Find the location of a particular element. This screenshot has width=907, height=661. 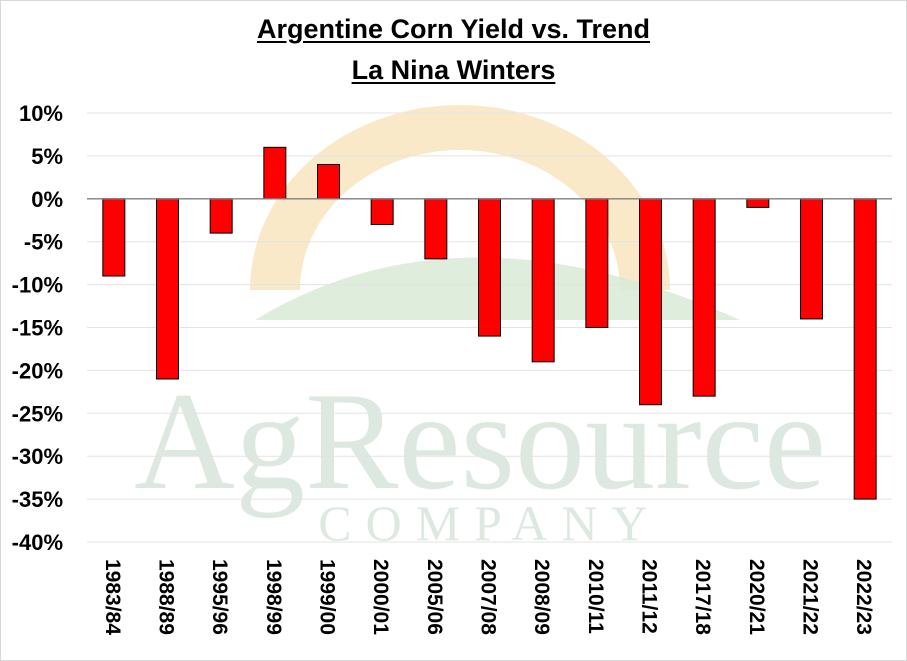

x-tick-label: 2011/12 is located at coordinates (649, 596).